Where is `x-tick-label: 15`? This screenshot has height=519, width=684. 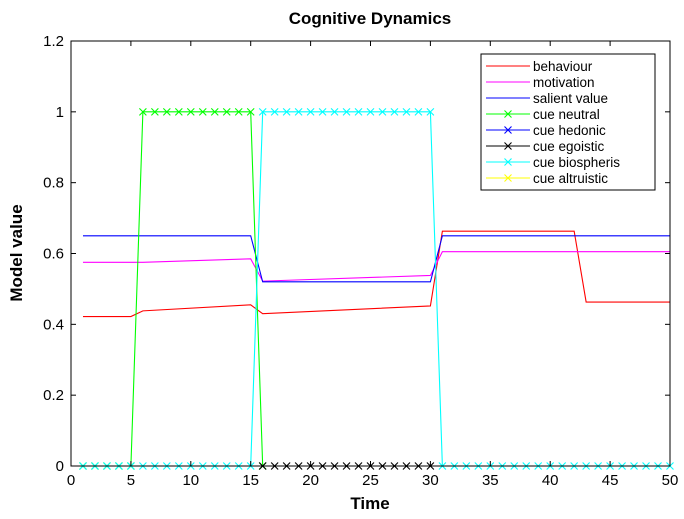 x-tick-label: 15 is located at coordinates (250, 480).